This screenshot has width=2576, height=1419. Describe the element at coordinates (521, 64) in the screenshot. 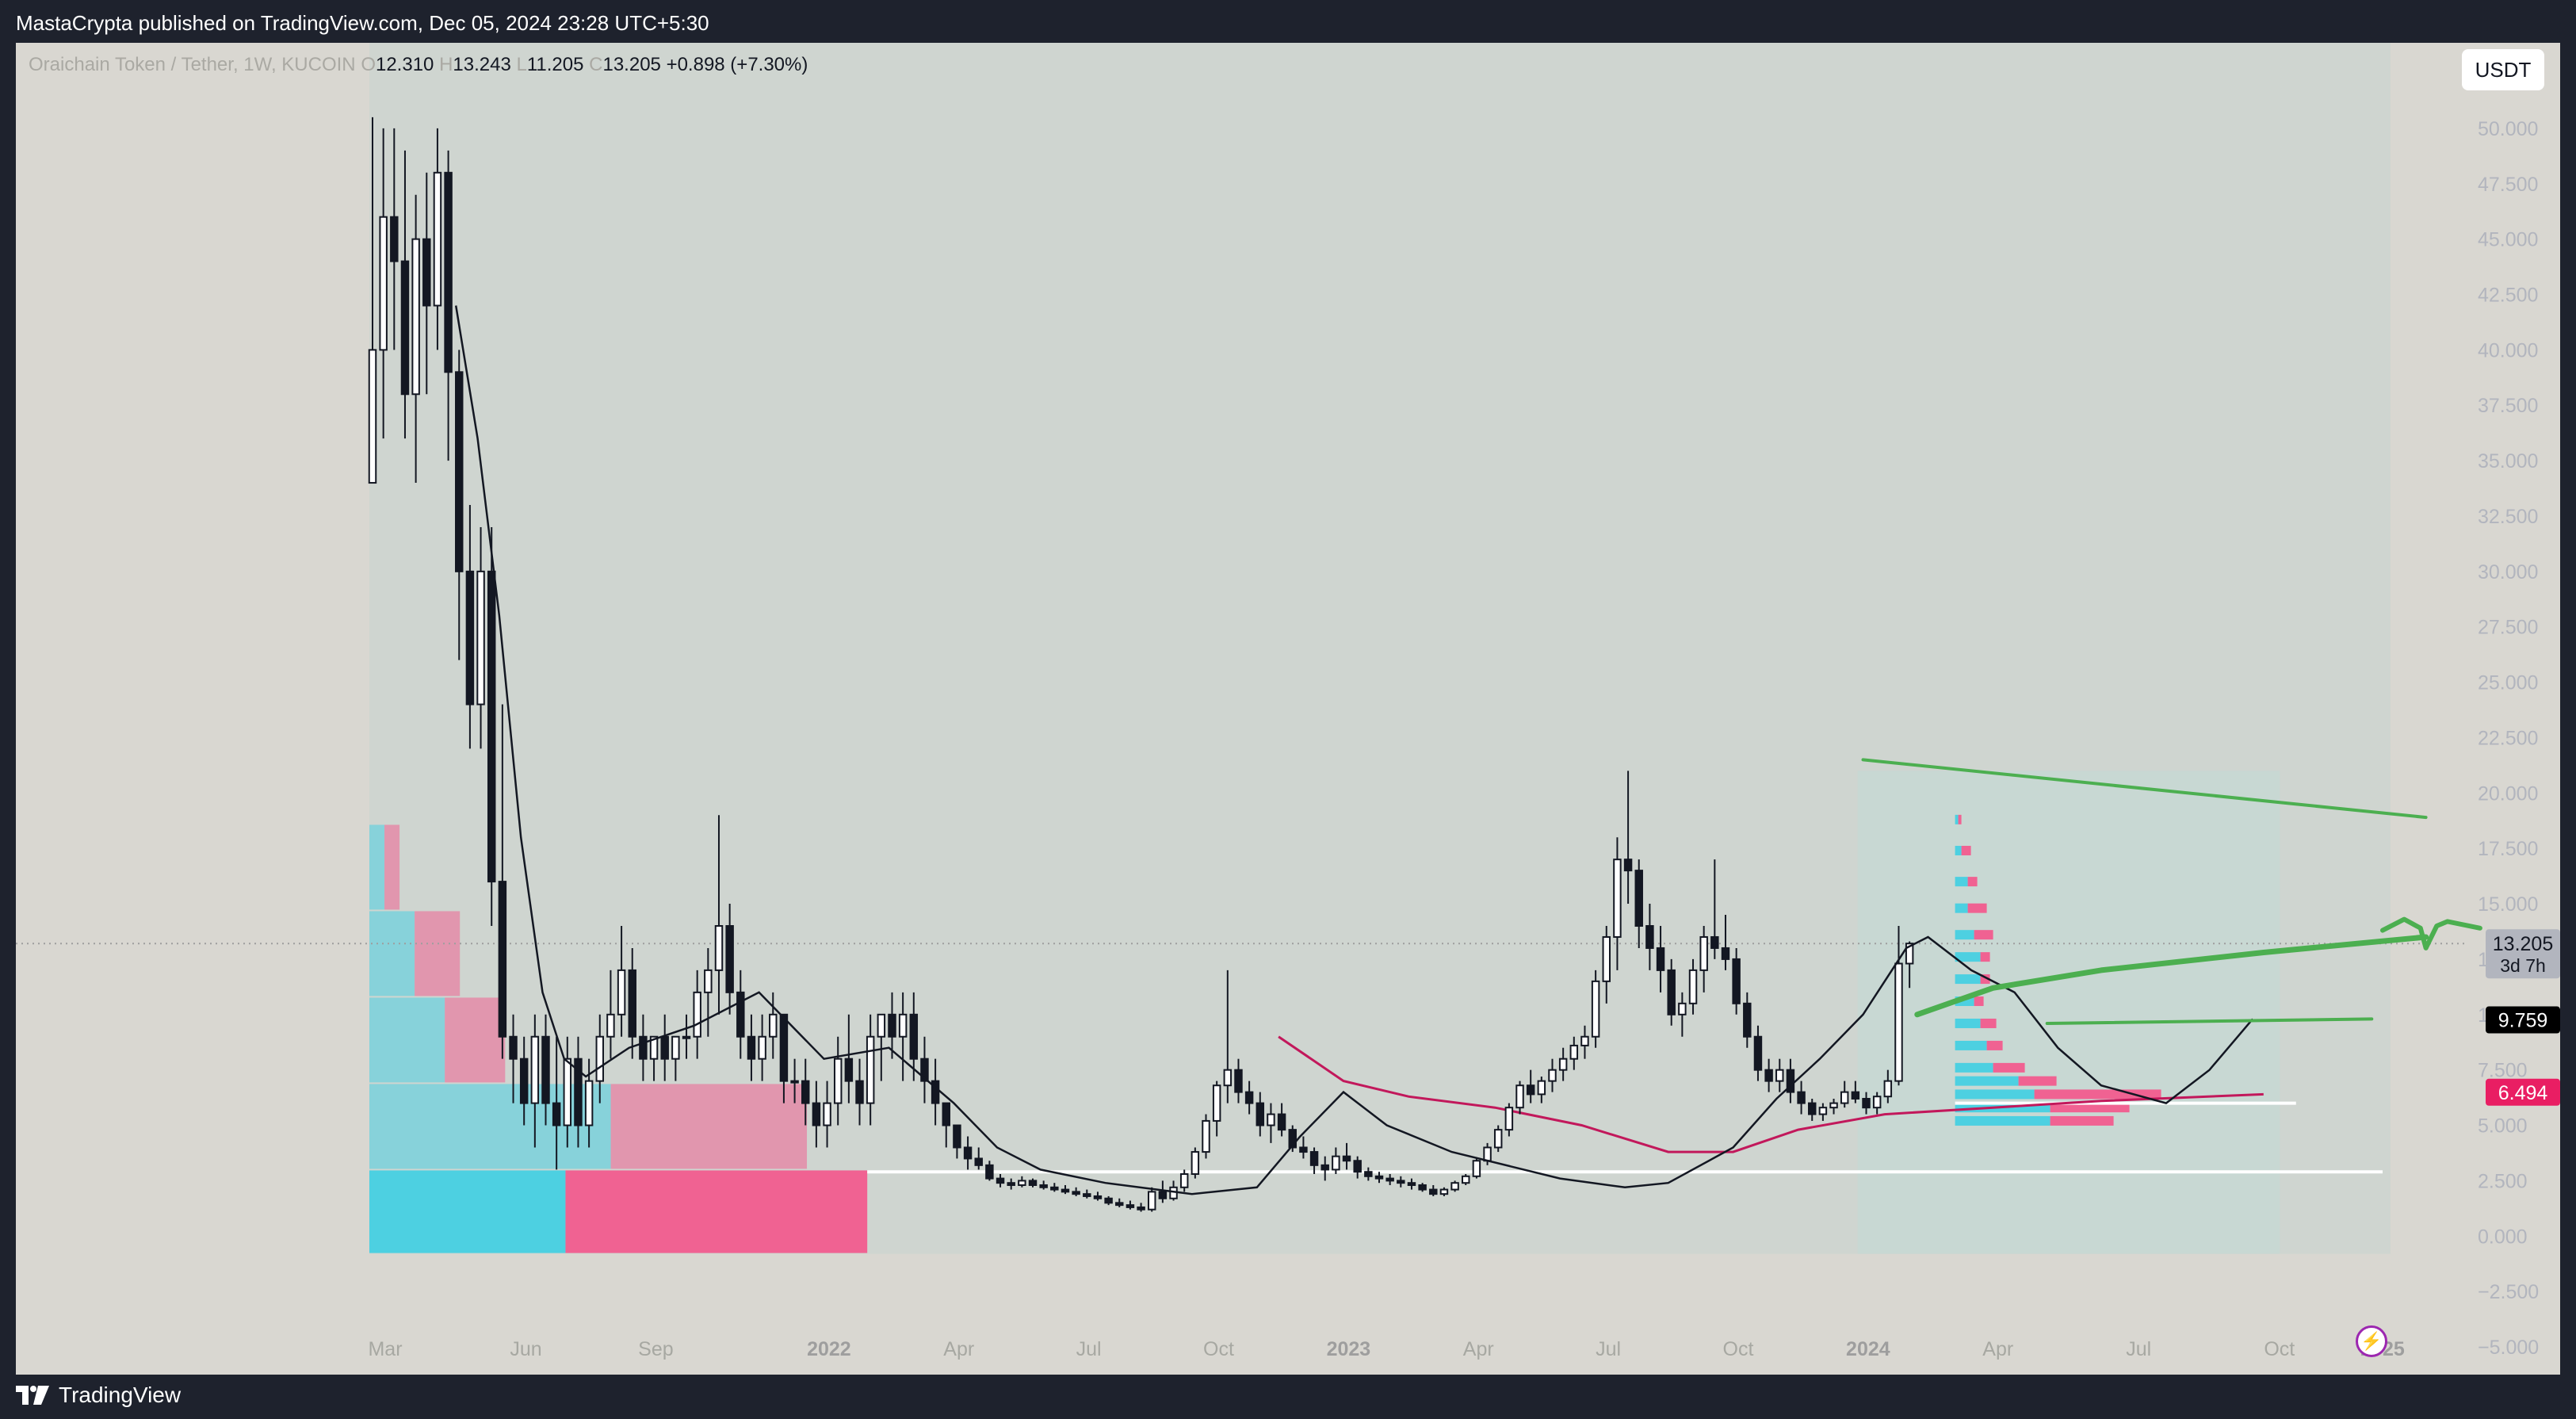

I see `low-label: L` at that location.